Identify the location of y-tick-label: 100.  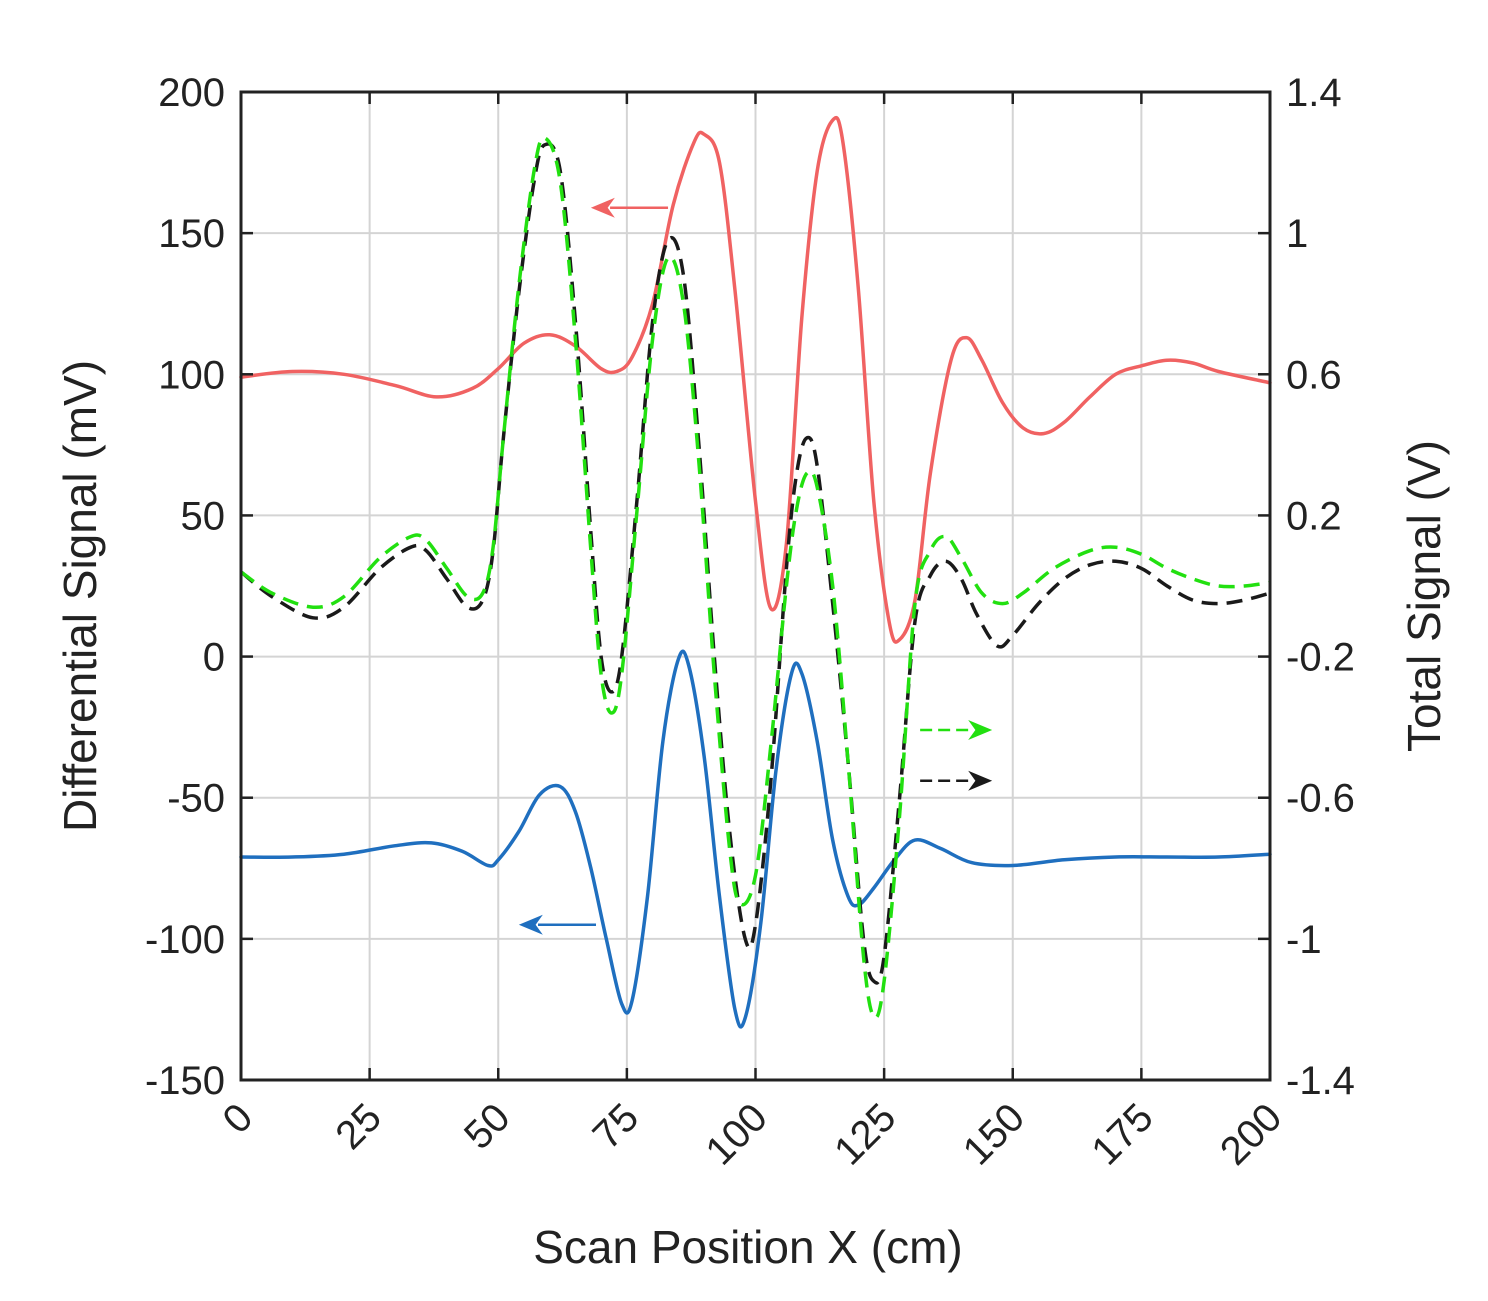
(191, 375).